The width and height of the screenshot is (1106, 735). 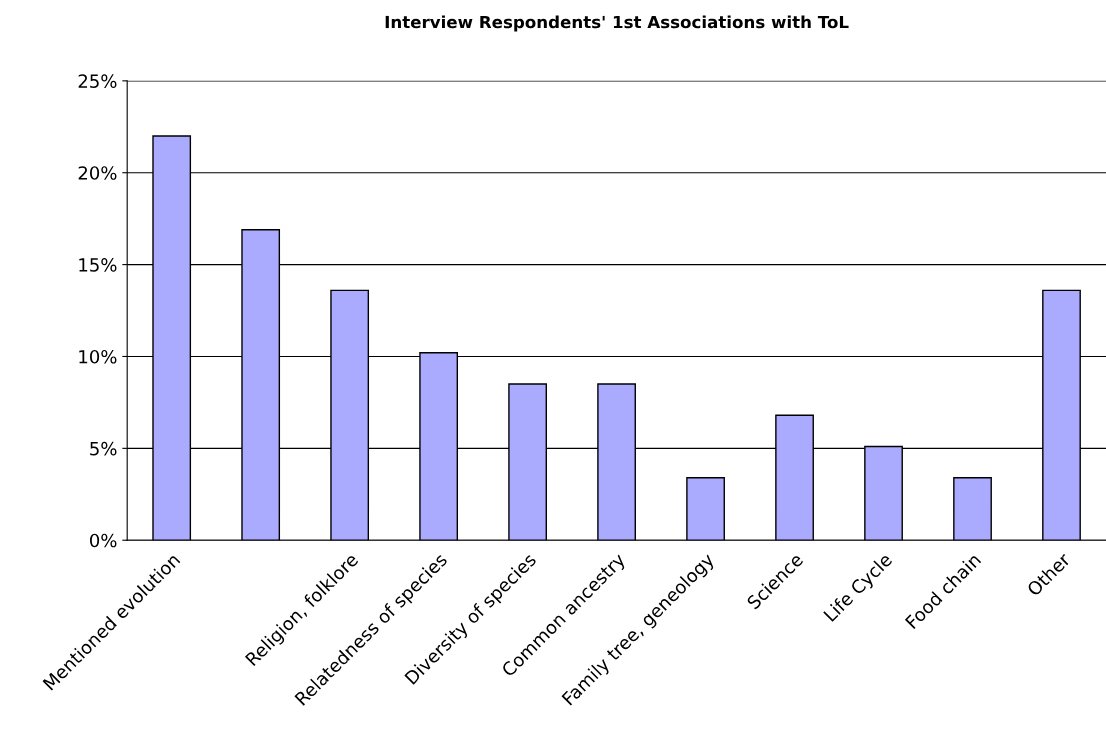 I want to click on y-tick-label: 20%, so click(x=97, y=173).